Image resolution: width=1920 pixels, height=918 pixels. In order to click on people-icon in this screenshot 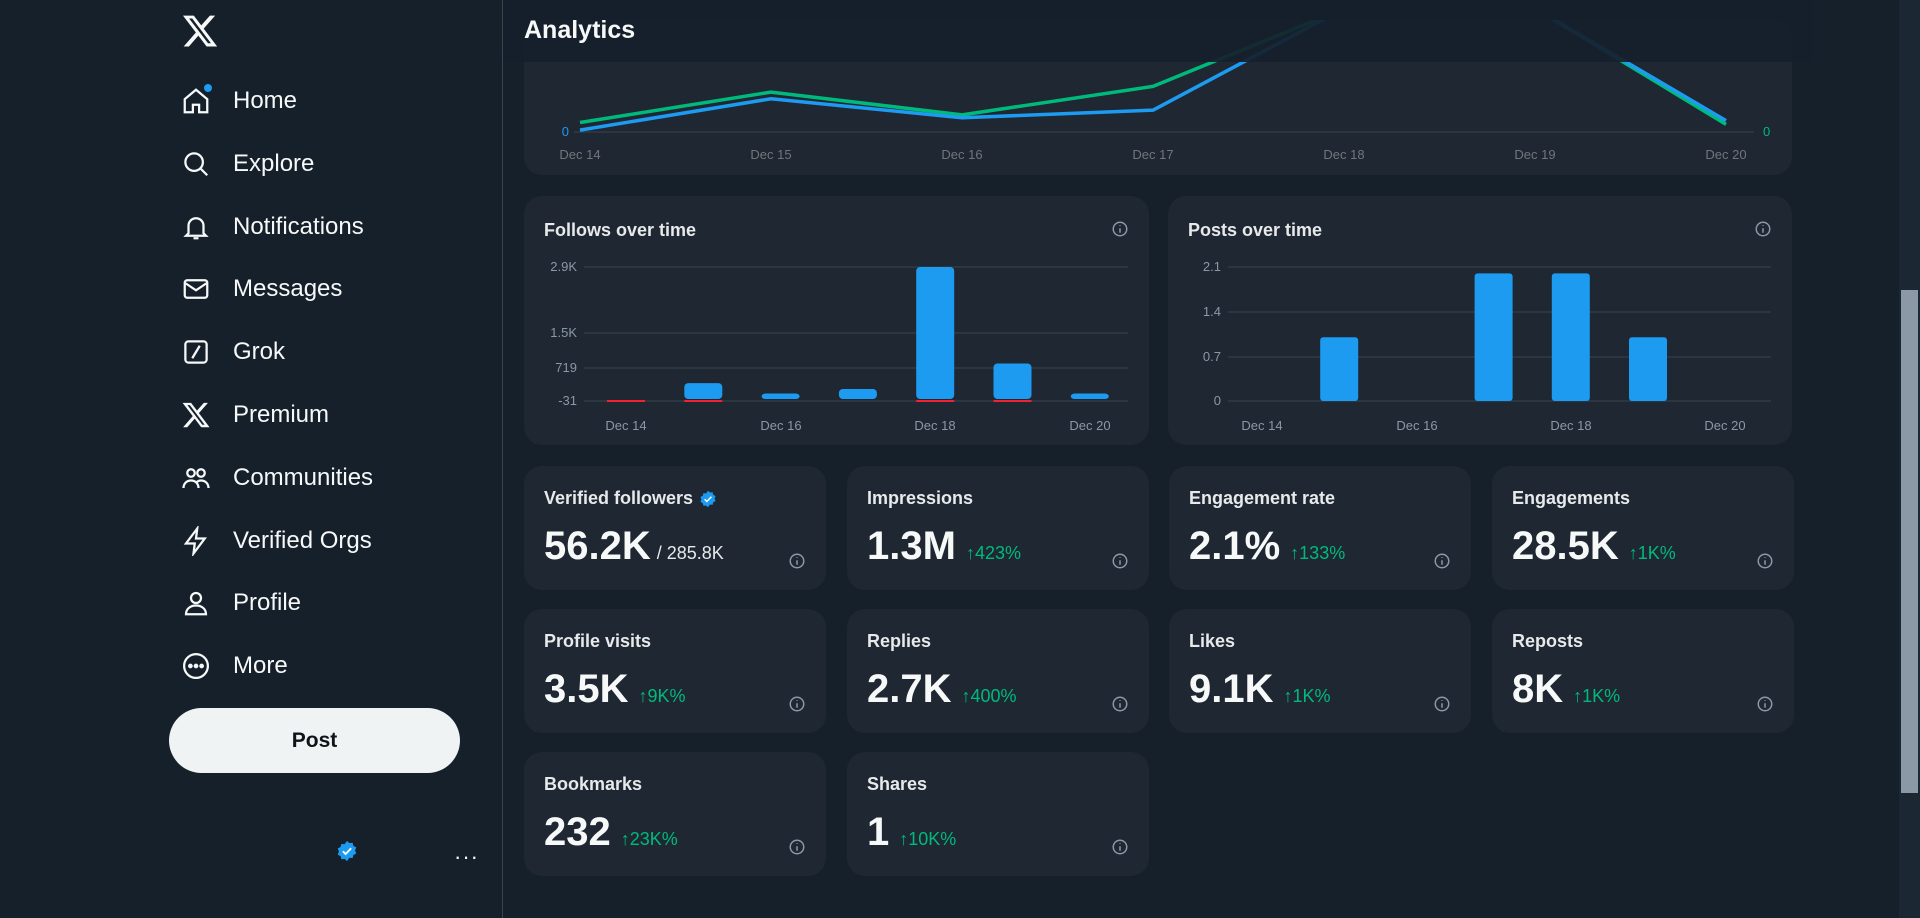, I will do `click(196, 478)`.